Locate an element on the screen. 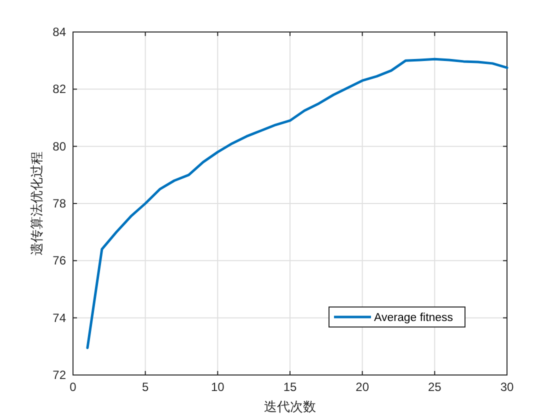  x-tick-label: 15 is located at coordinates (290, 387).